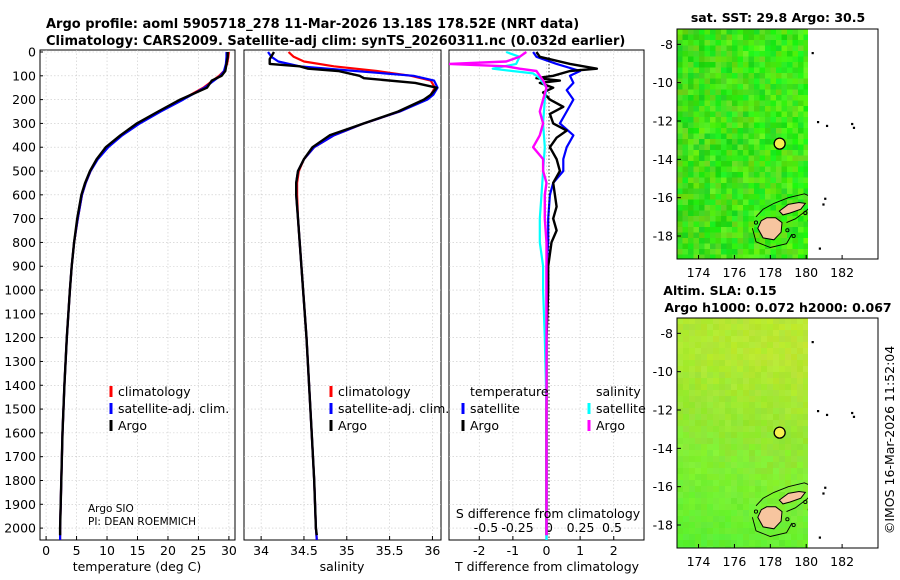  Describe the element at coordinates (777, 307) in the screenshot. I see `sla-map-subtitle: Argo h1000: 0.072 h2000: 0.067` at that location.